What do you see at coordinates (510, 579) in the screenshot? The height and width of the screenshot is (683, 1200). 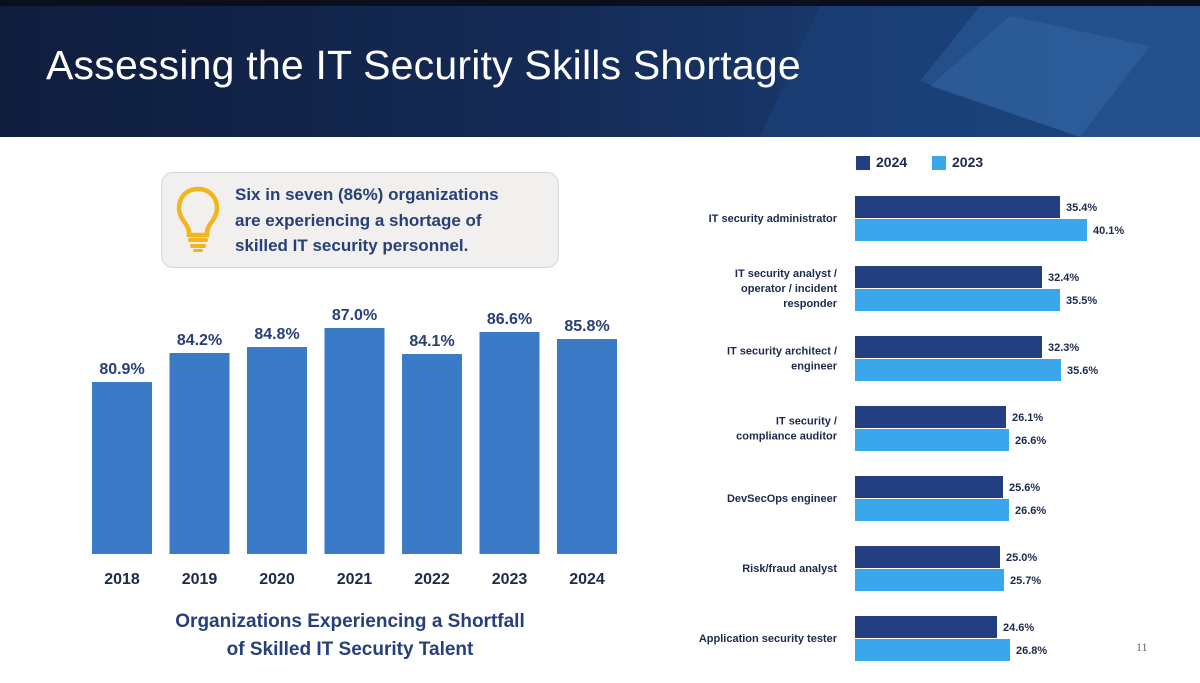 I see `x-tick-label: 2023` at bounding box center [510, 579].